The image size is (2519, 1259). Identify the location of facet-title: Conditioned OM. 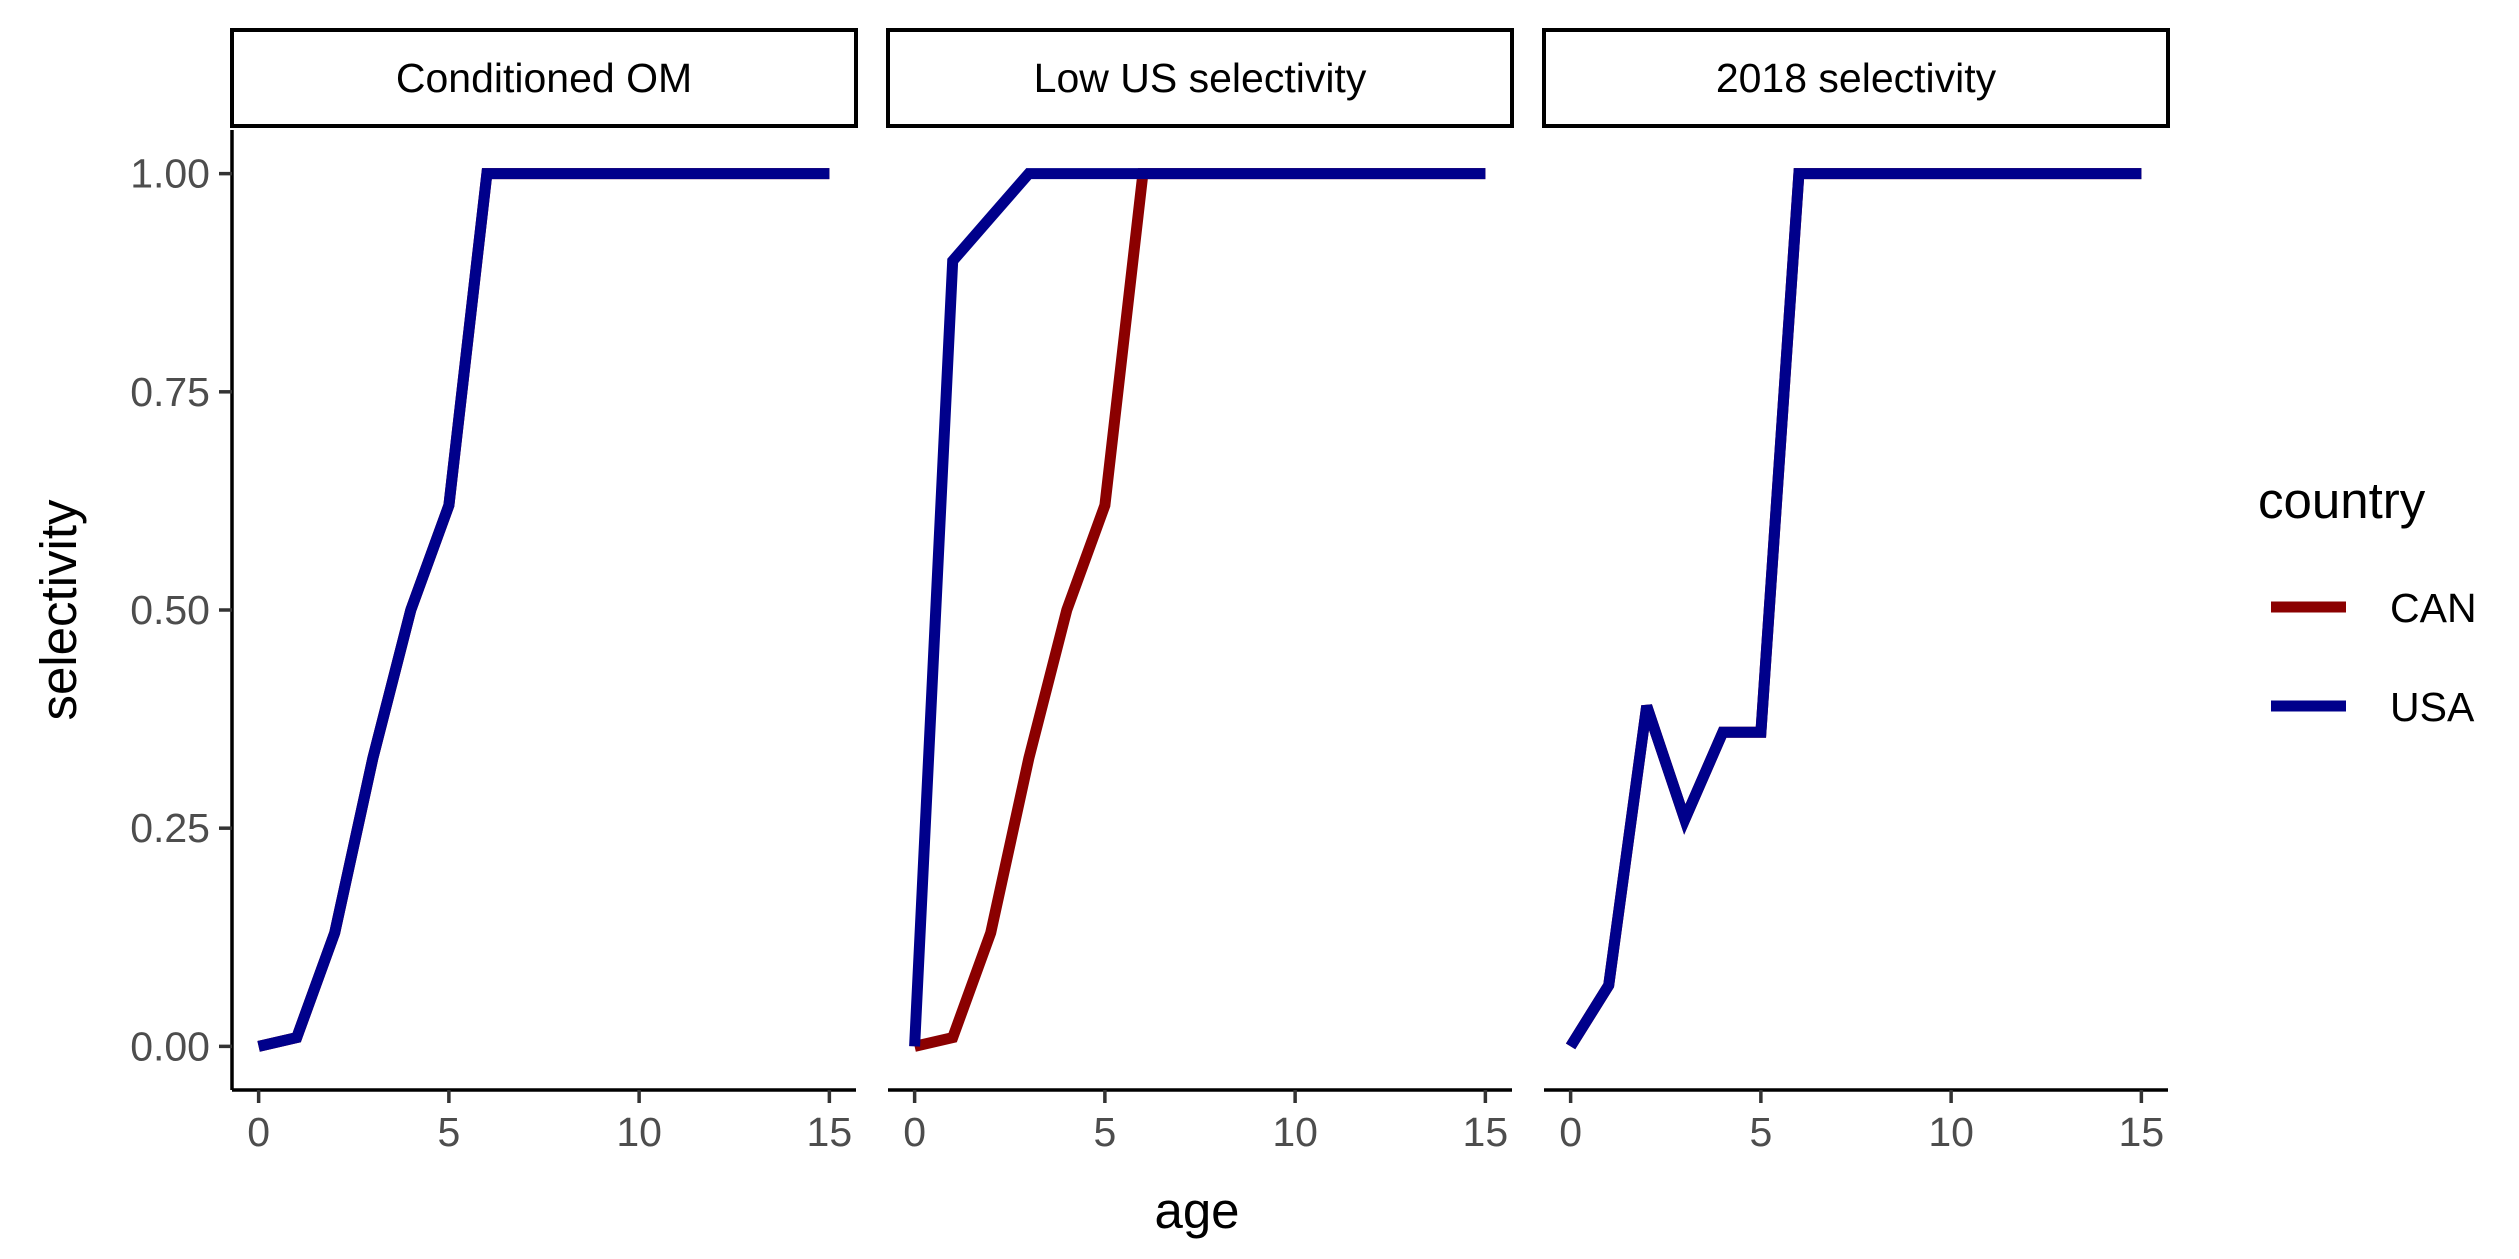
(544, 78).